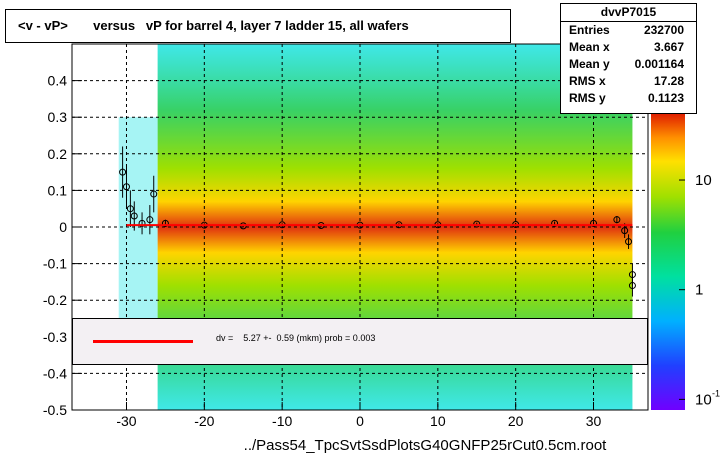 The width and height of the screenshot is (721, 455). Describe the element at coordinates (143, 341) in the screenshot. I see `fit-legend-line` at that location.